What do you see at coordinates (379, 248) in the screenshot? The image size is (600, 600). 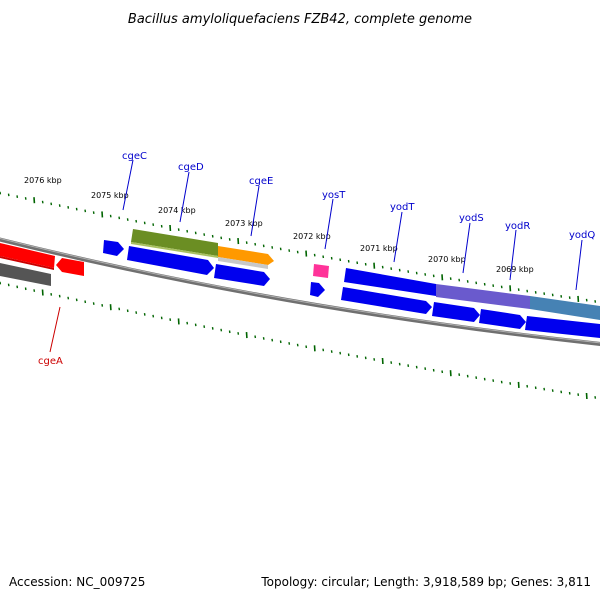 I see `scale-label-2071: 2071 kbp` at bounding box center [379, 248].